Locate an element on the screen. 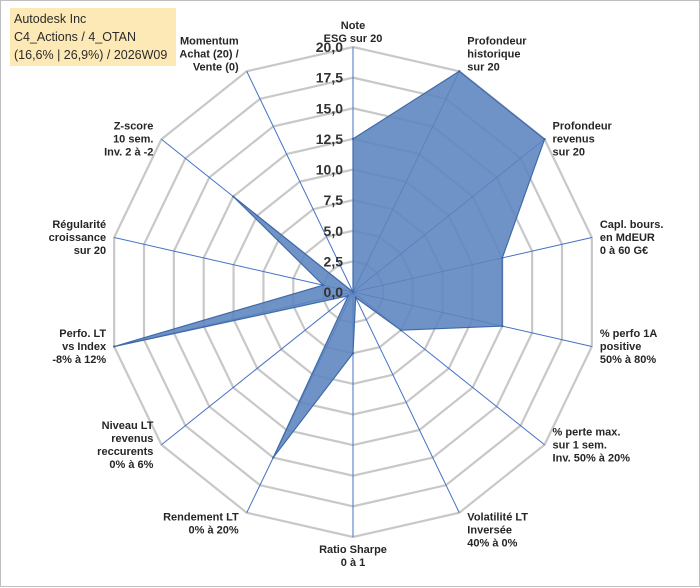  axis-label: Z-score is located at coordinates (134, 127).